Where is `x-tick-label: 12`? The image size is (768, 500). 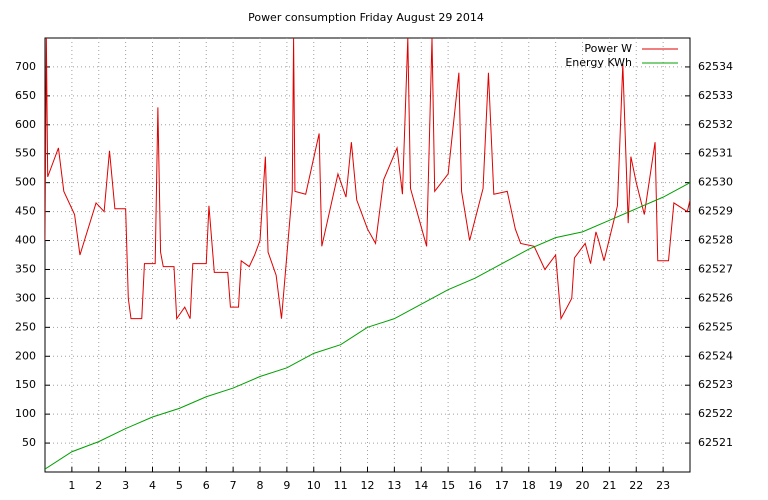
x-tick-label: 12 is located at coordinates (368, 485).